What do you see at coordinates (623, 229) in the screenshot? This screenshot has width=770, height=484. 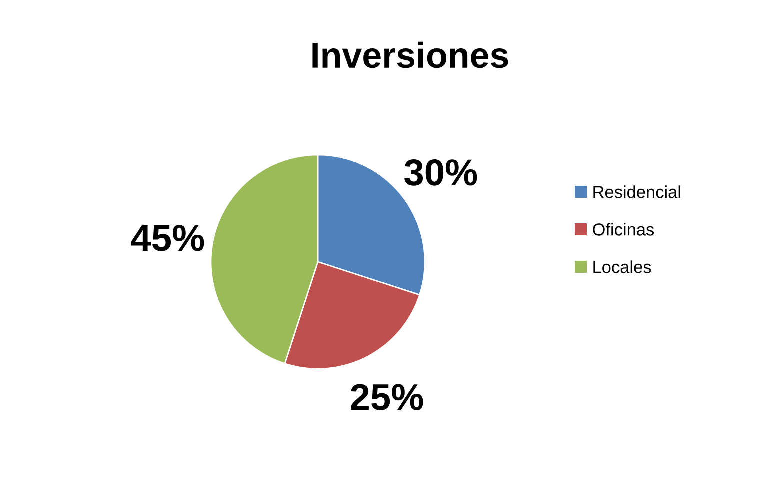 I see `legend-label: Oficinas` at bounding box center [623, 229].